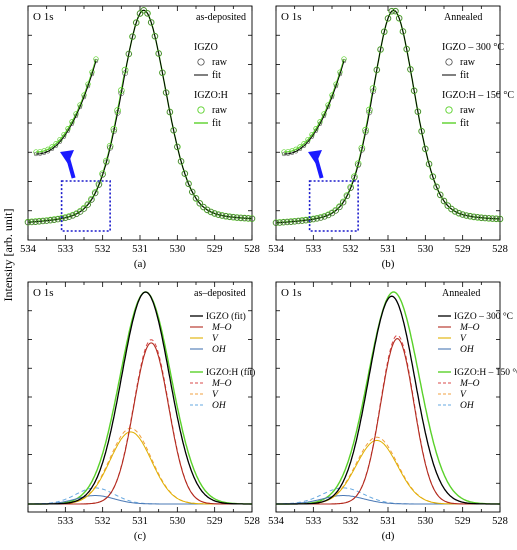  Describe the element at coordinates (469, 384) in the screenshot. I see `legend-igzoh-item-label: M–O` at that location.